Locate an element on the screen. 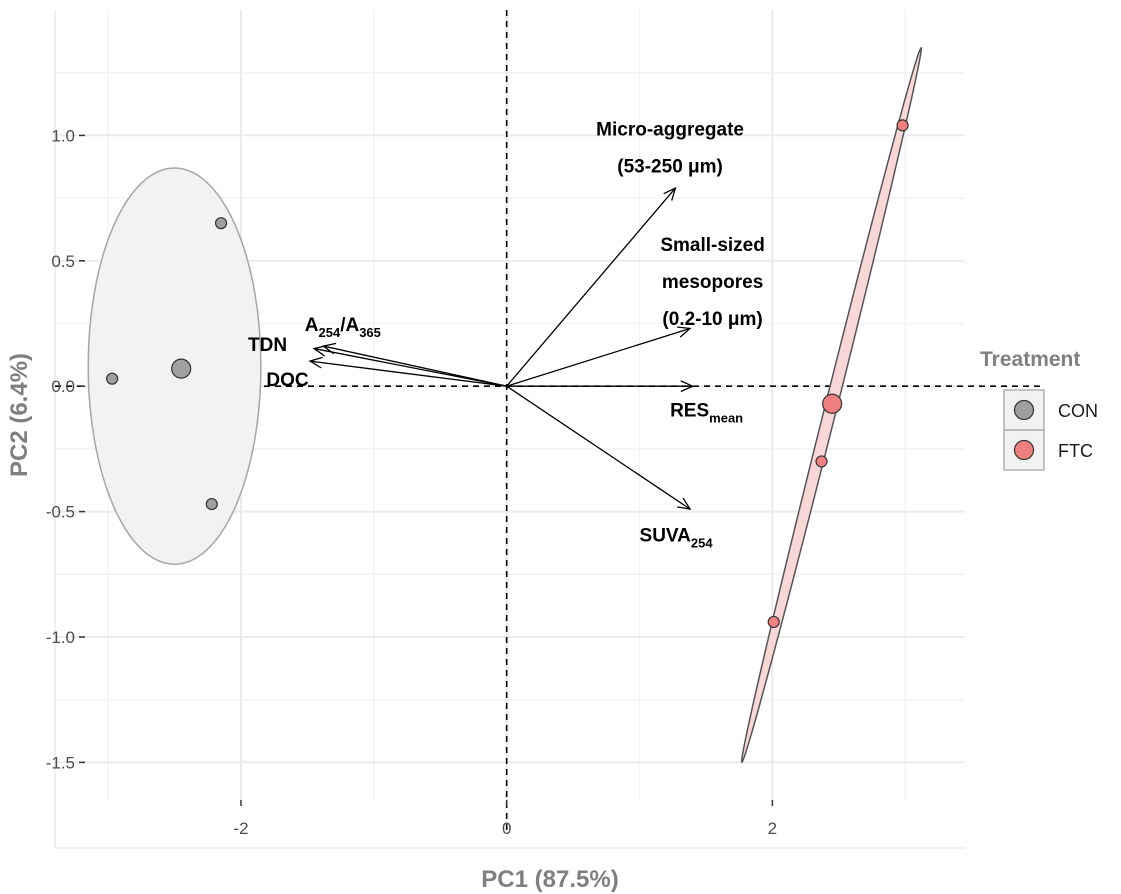 The height and width of the screenshot is (894, 1121). centroid-con is located at coordinates (181, 368).